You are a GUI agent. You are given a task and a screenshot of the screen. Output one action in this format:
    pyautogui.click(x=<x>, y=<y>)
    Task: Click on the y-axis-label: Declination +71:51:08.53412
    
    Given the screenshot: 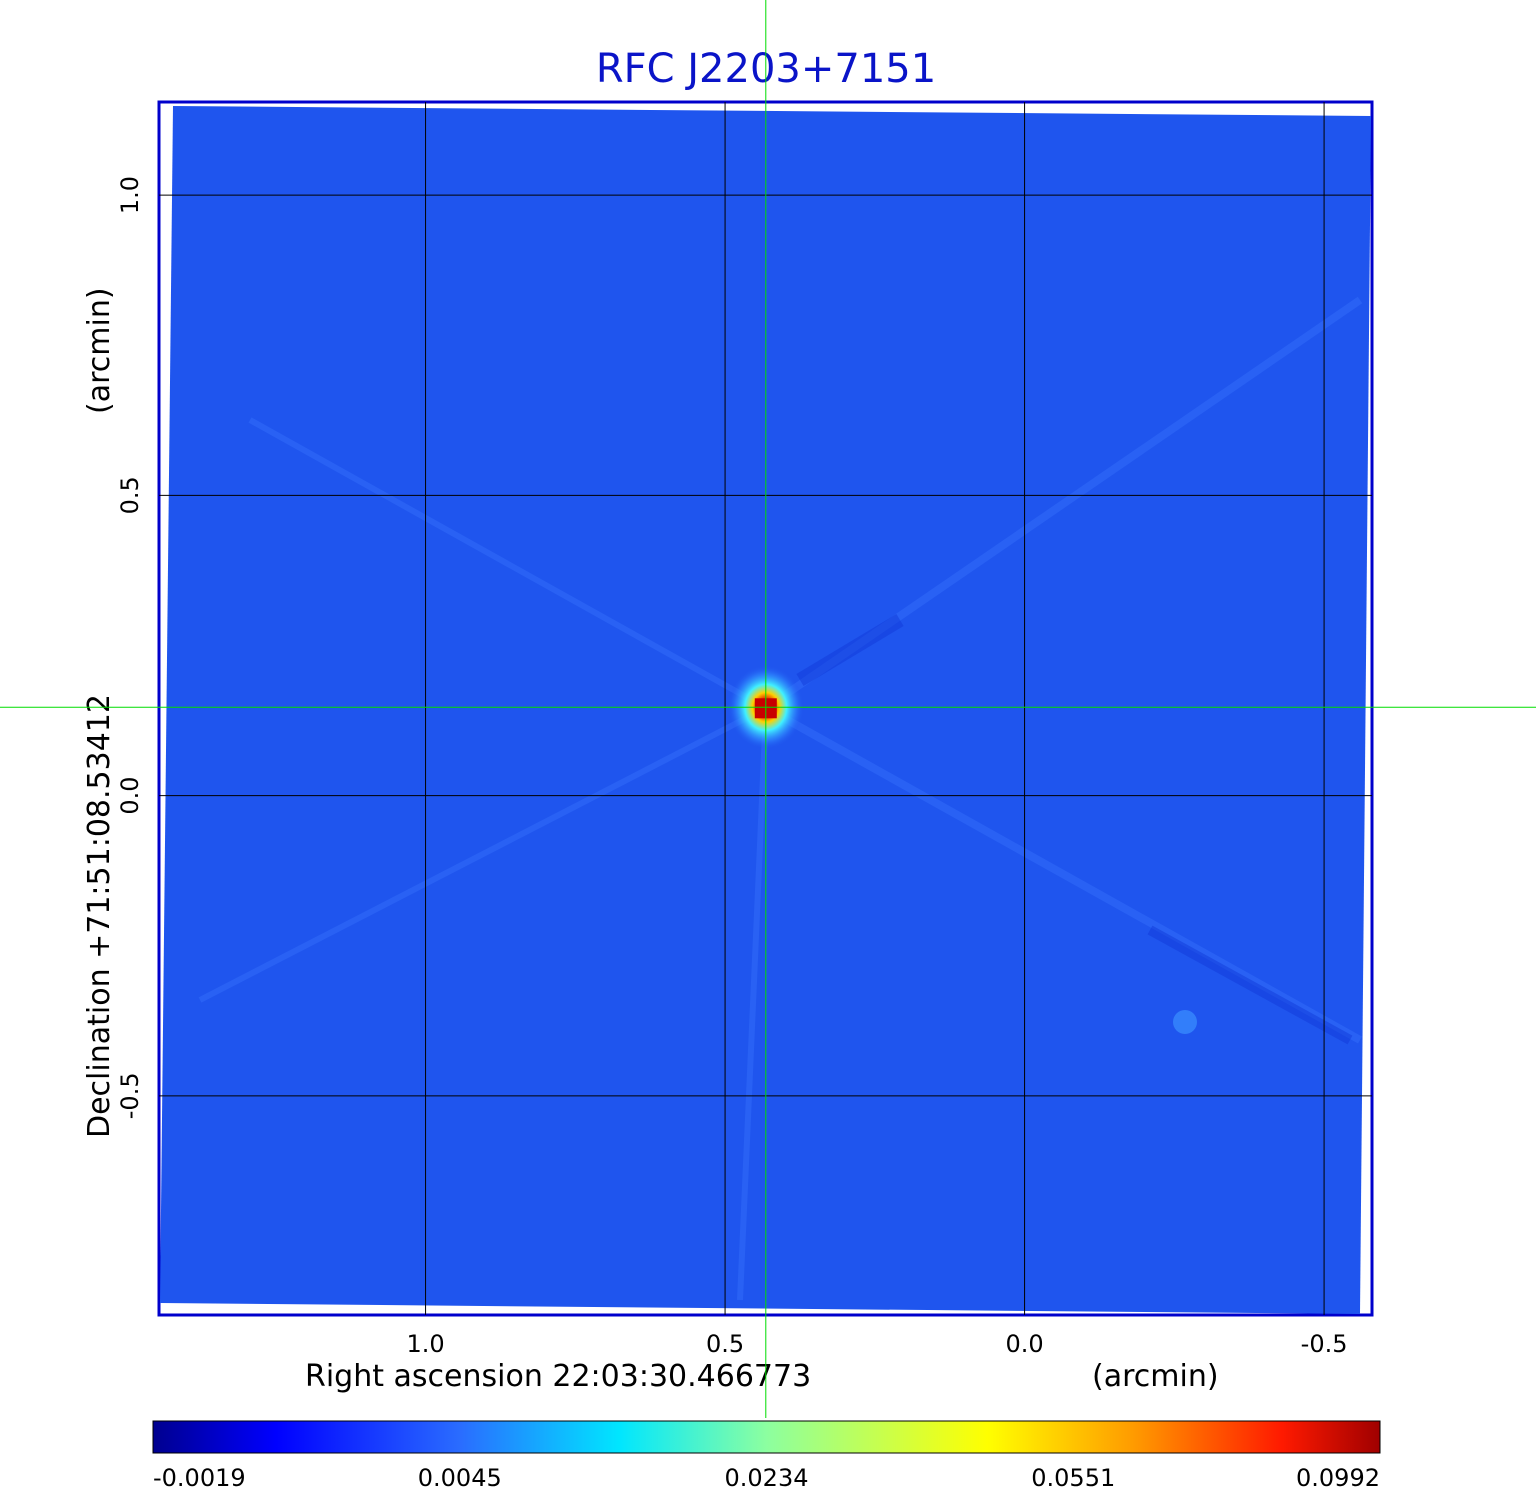 What is the action you would take?
    pyautogui.click(x=99, y=916)
    